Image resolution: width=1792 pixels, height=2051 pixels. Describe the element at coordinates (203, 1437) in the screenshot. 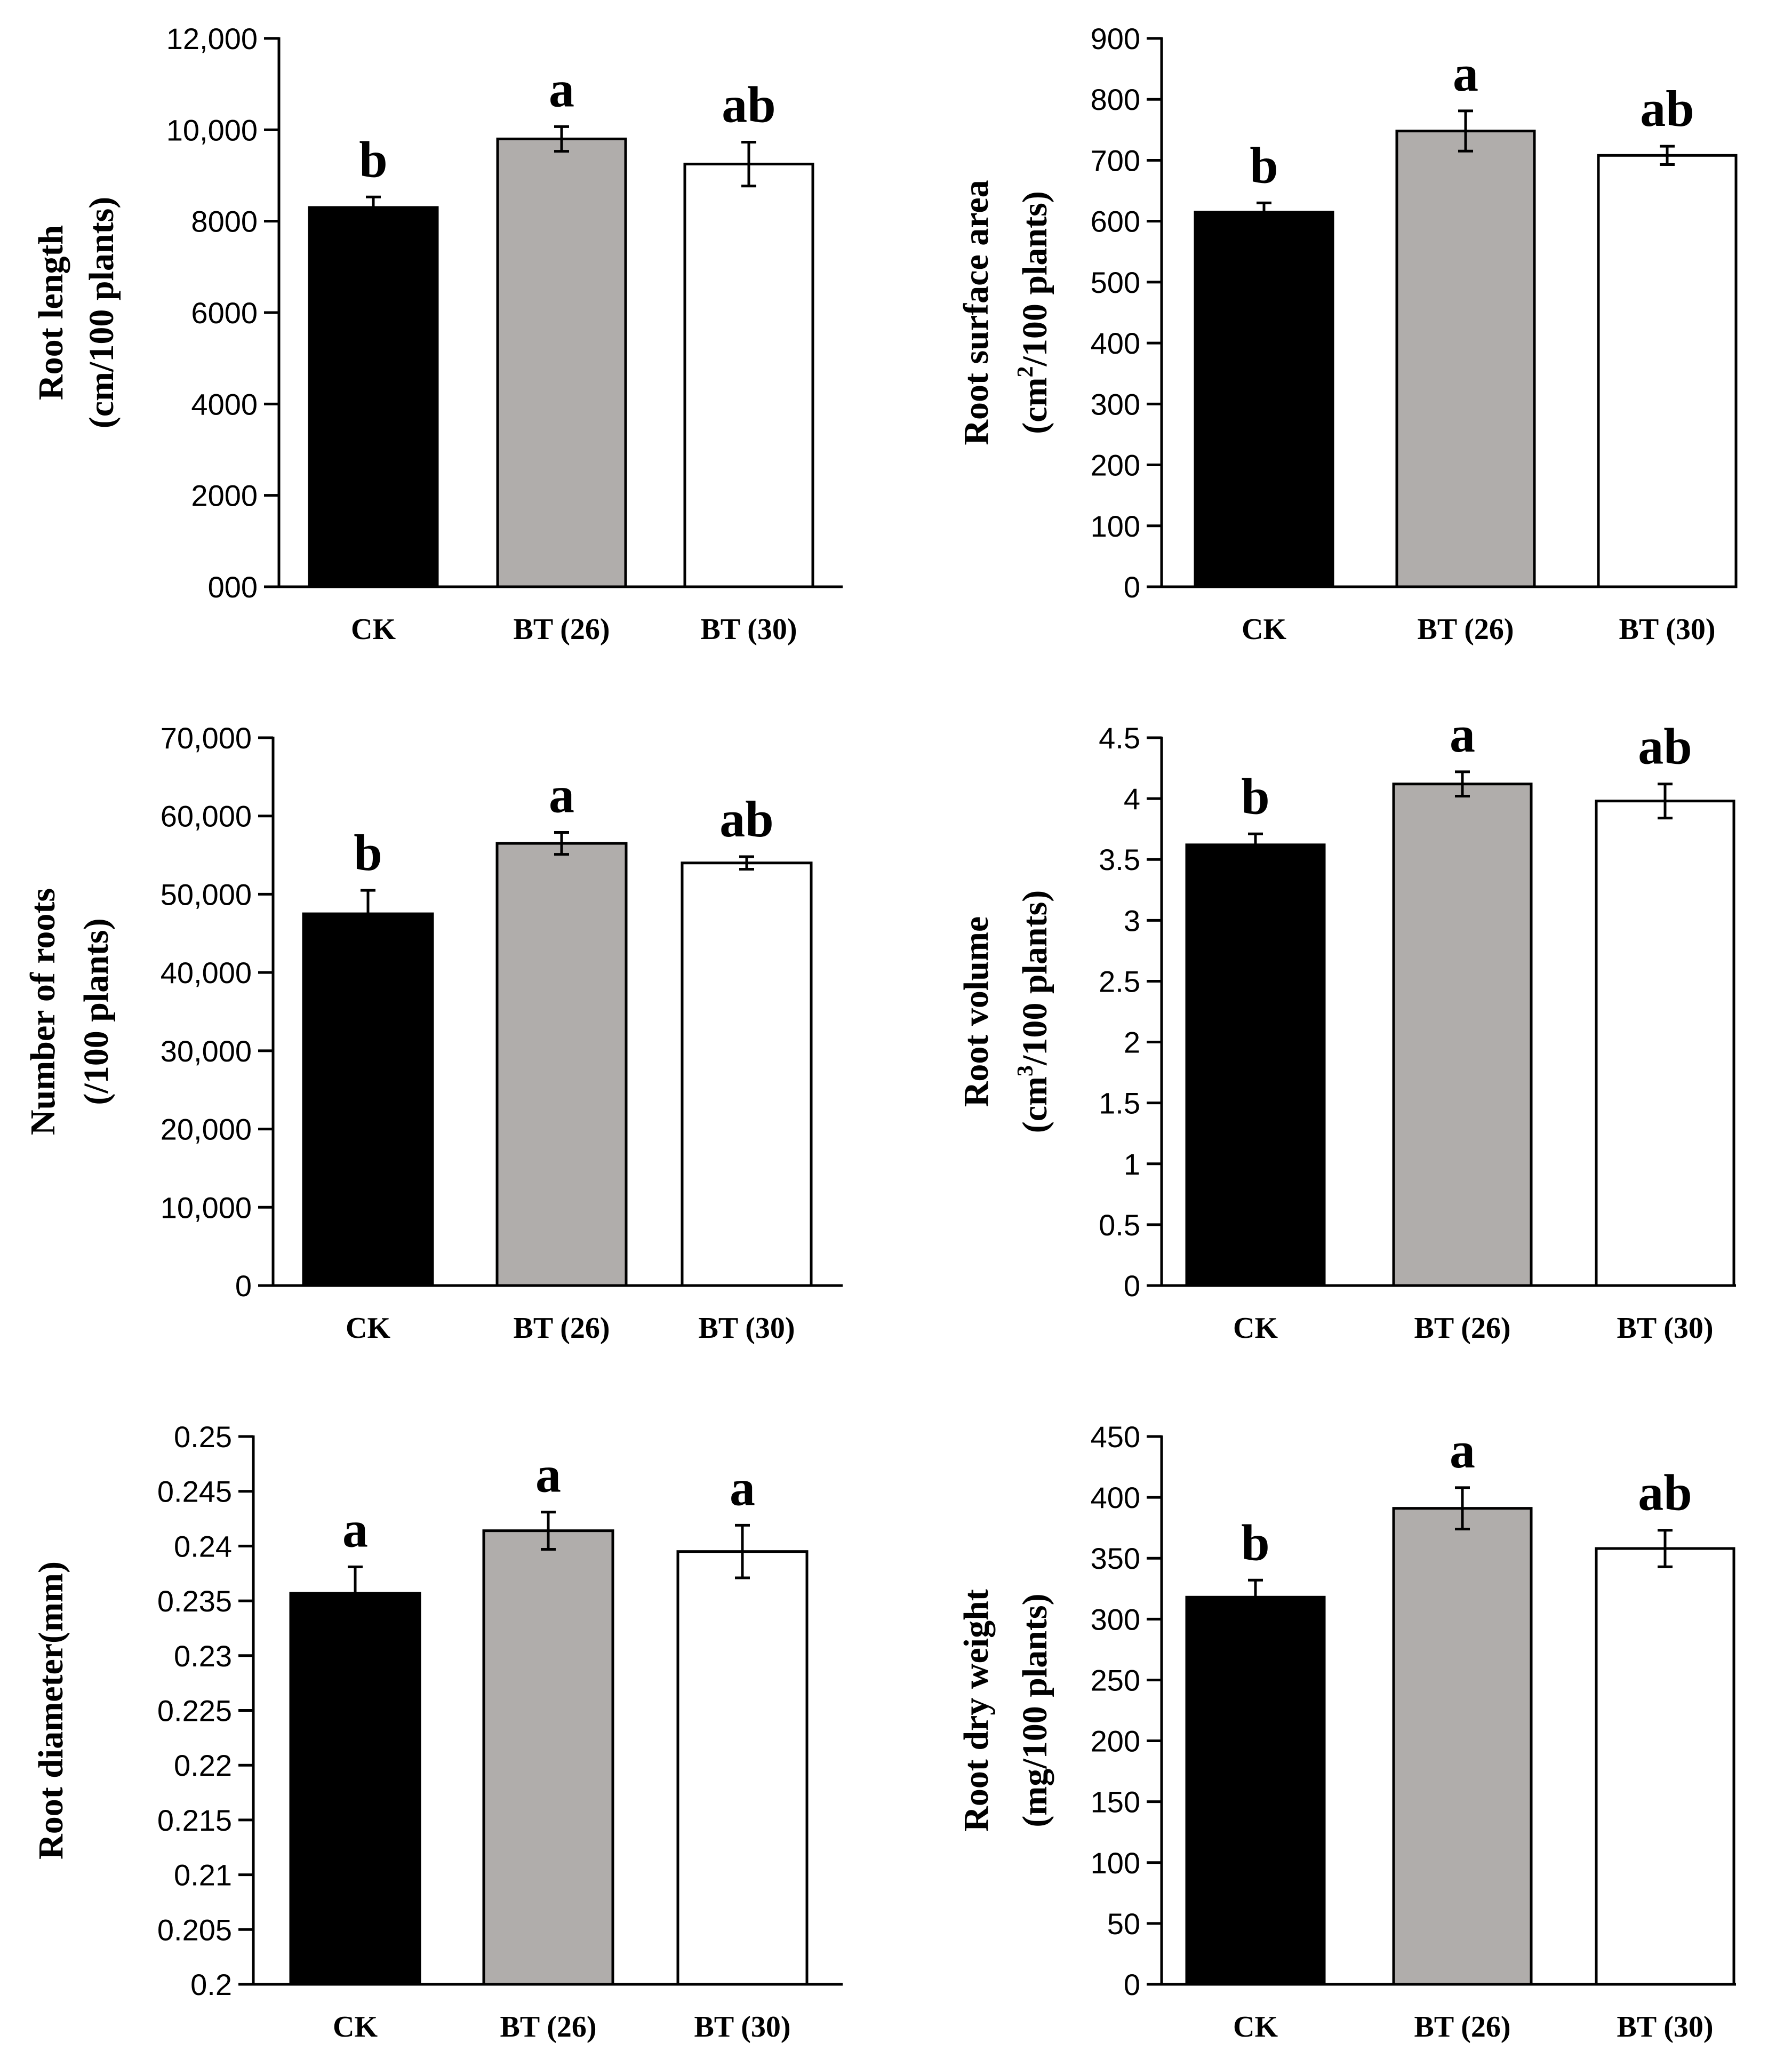

I see `y-tick-label: 0.25` at that location.